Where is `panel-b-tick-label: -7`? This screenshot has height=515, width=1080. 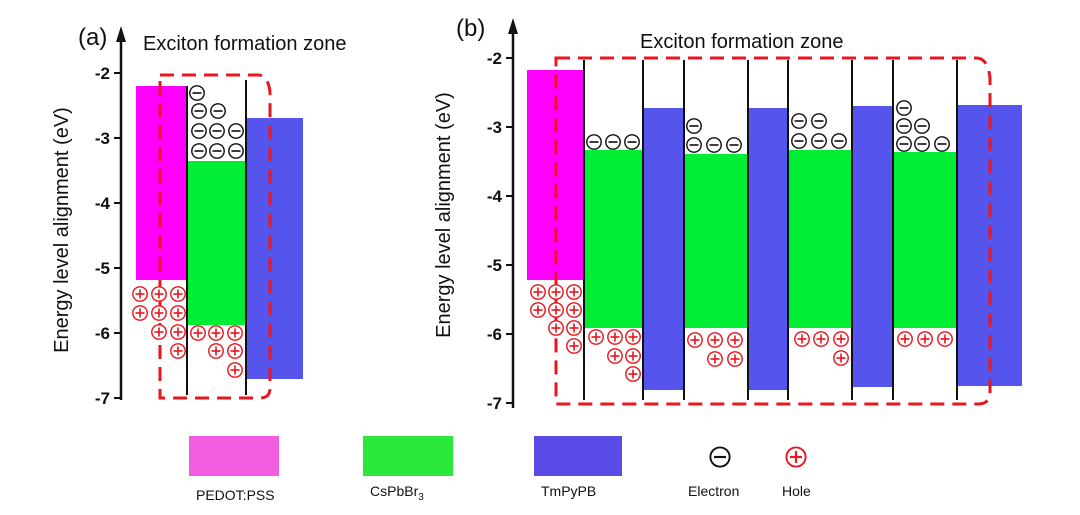 panel-b-tick-label: -7 is located at coordinates (494, 403).